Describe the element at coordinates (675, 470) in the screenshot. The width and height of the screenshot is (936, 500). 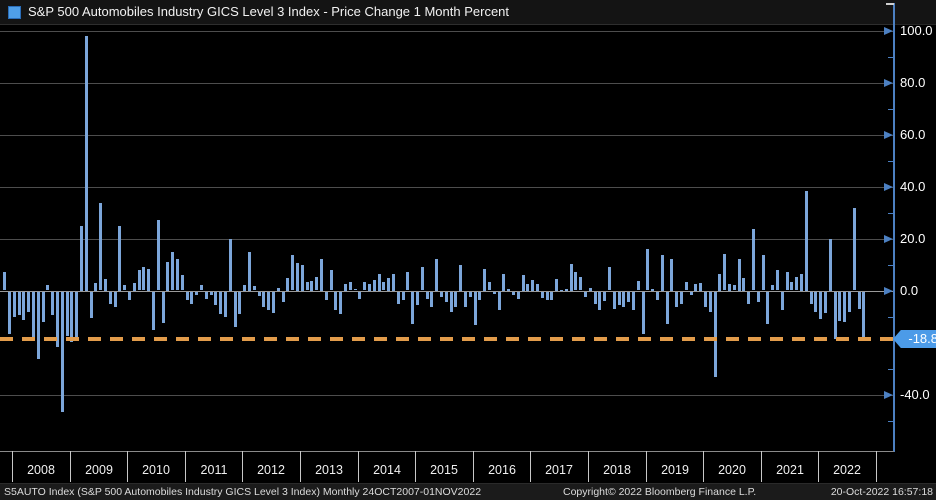
I see `year-label: 2019` at that location.